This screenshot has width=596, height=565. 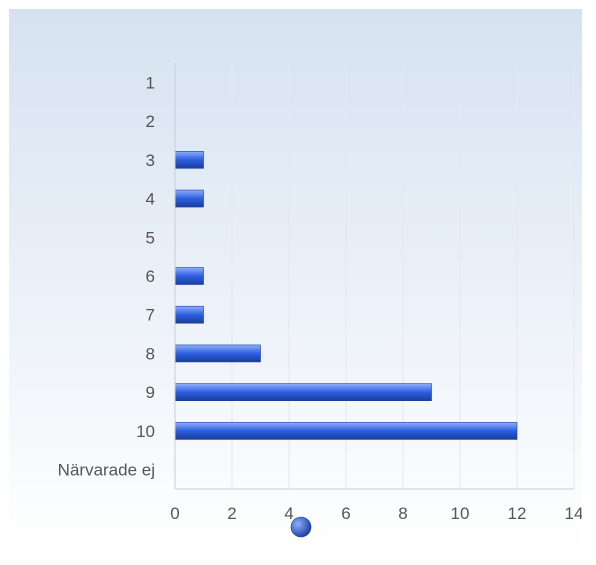 I want to click on category-label: 5, so click(x=150, y=237).